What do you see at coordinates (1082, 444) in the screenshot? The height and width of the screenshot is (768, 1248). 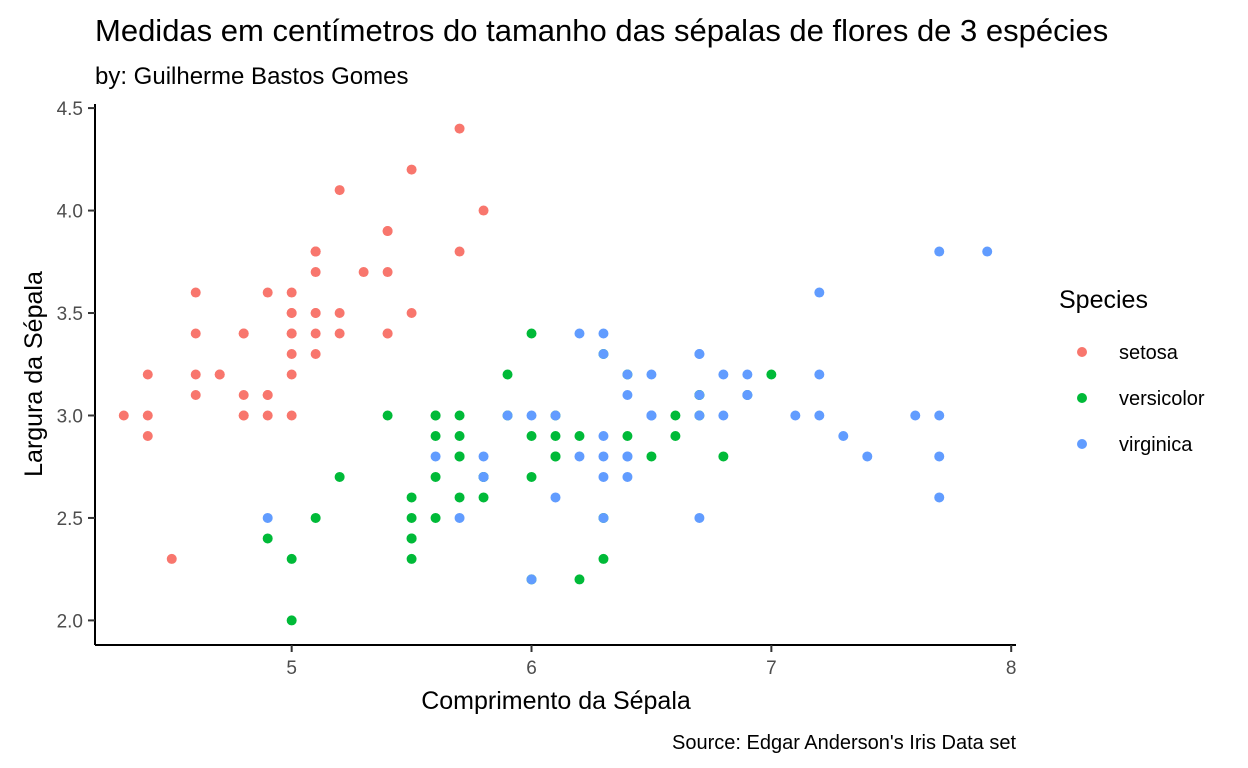 I see `legend-key-virginica` at bounding box center [1082, 444].